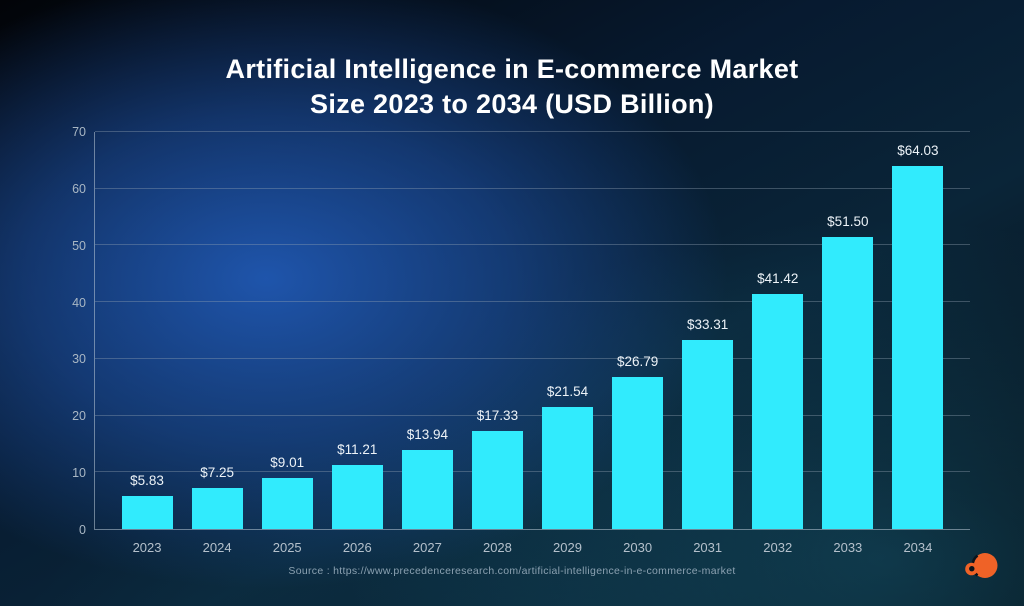 This screenshot has height=606, width=1024. I want to click on bar-slot-2033: $51.50 2033, so click(848, 343).